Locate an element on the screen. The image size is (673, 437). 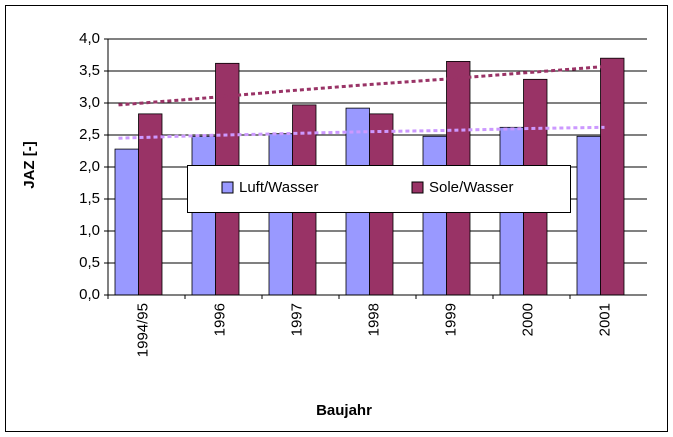
y-tick-label: 1,5 is located at coordinates (89, 198).